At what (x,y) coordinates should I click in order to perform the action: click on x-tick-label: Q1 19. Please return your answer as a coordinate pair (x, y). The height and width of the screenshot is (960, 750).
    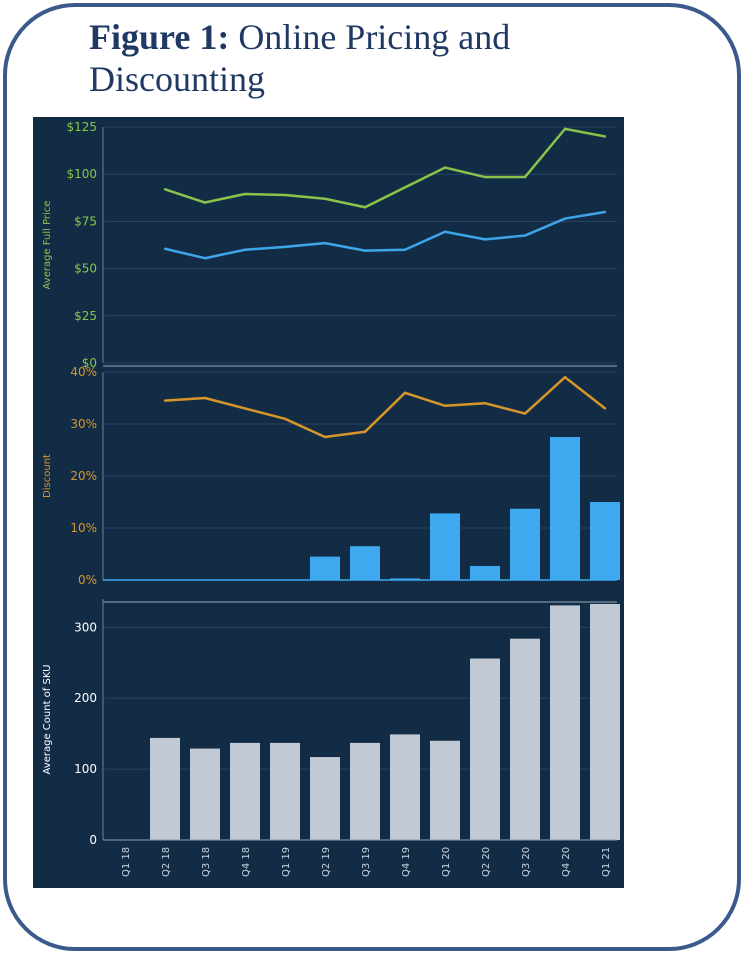
    Looking at the image, I should click on (286, 862).